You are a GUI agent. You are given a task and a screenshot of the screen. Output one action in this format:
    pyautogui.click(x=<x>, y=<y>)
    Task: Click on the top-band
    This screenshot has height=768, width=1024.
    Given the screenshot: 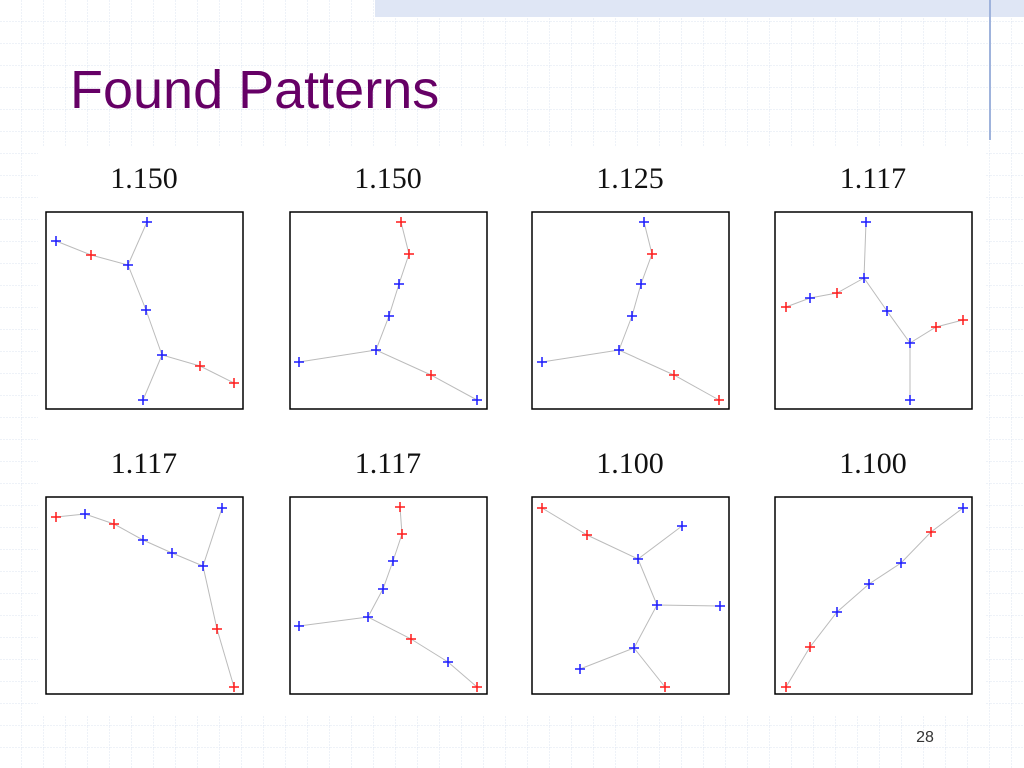 What is the action you would take?
    pyautogui.click(x=699, y=8)
    